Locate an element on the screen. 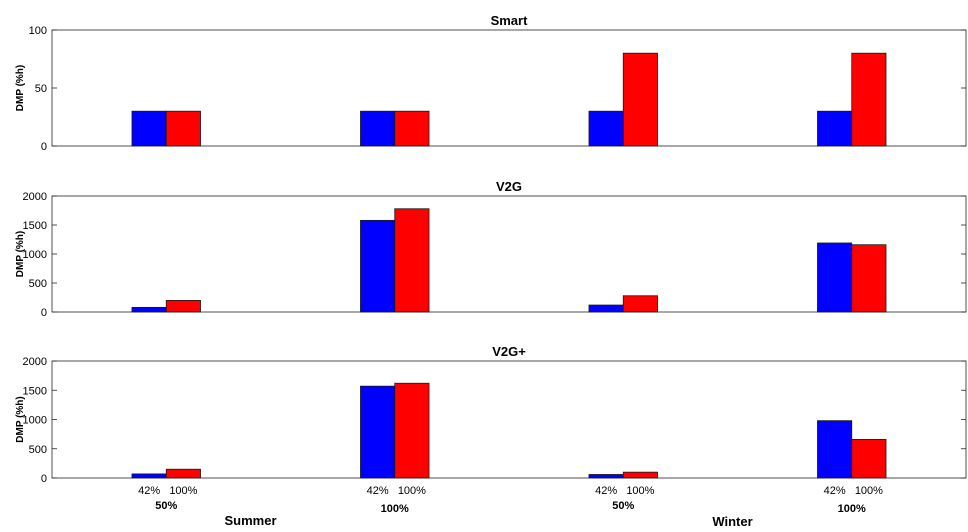  bar-0-s1-c1 is located at coordinates (412, 128).